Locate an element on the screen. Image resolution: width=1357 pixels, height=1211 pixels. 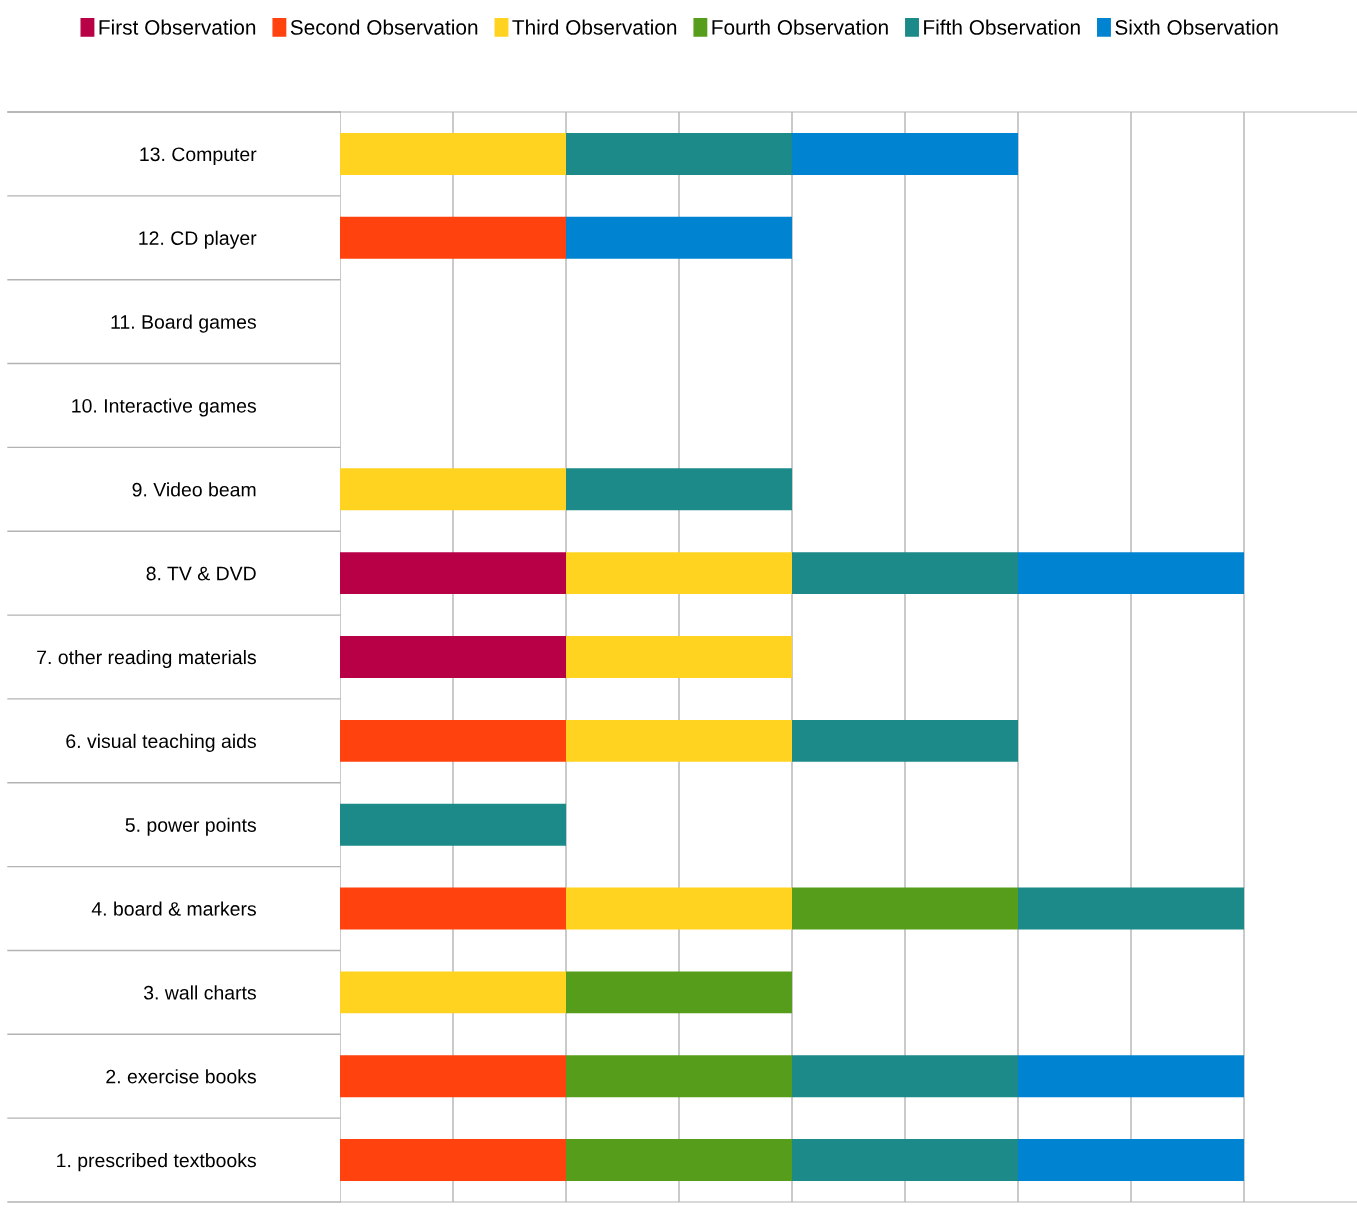
y-tick-label: 11. Board games is located at coordinates (183, 323).